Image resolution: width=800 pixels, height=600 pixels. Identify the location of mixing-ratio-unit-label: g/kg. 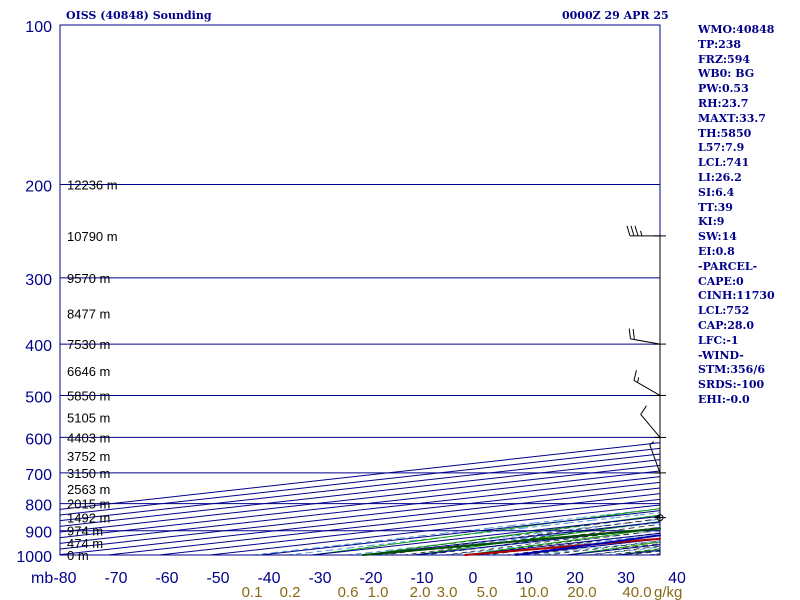
(668, 592).